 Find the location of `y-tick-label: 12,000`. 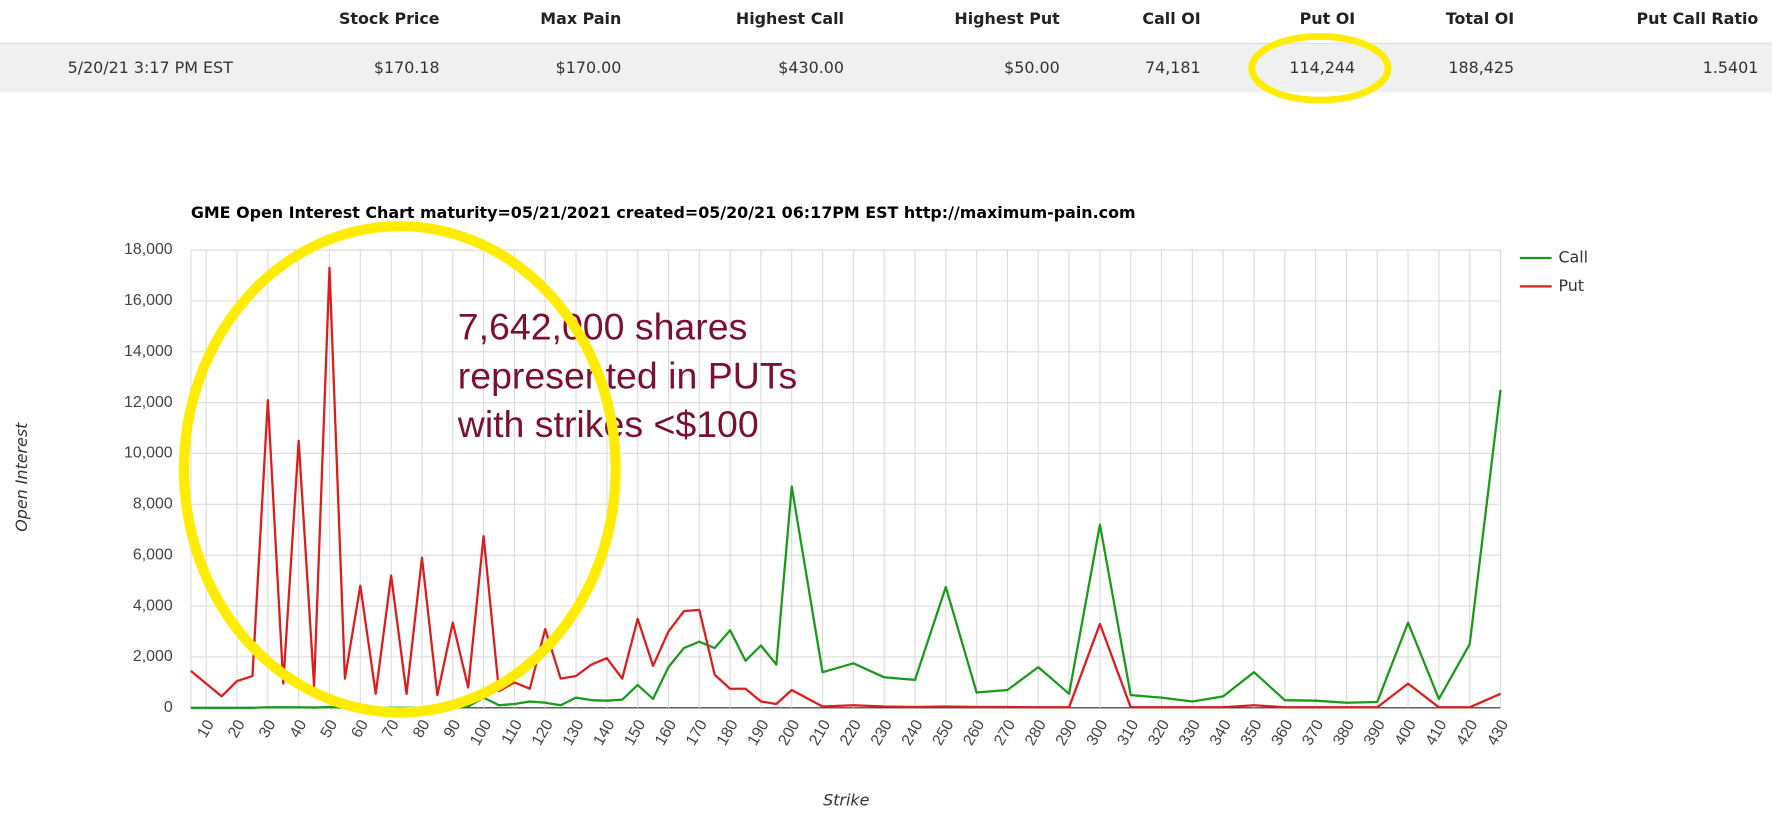

y-tick-label: 12,000 is located at coordinates (148, 402).